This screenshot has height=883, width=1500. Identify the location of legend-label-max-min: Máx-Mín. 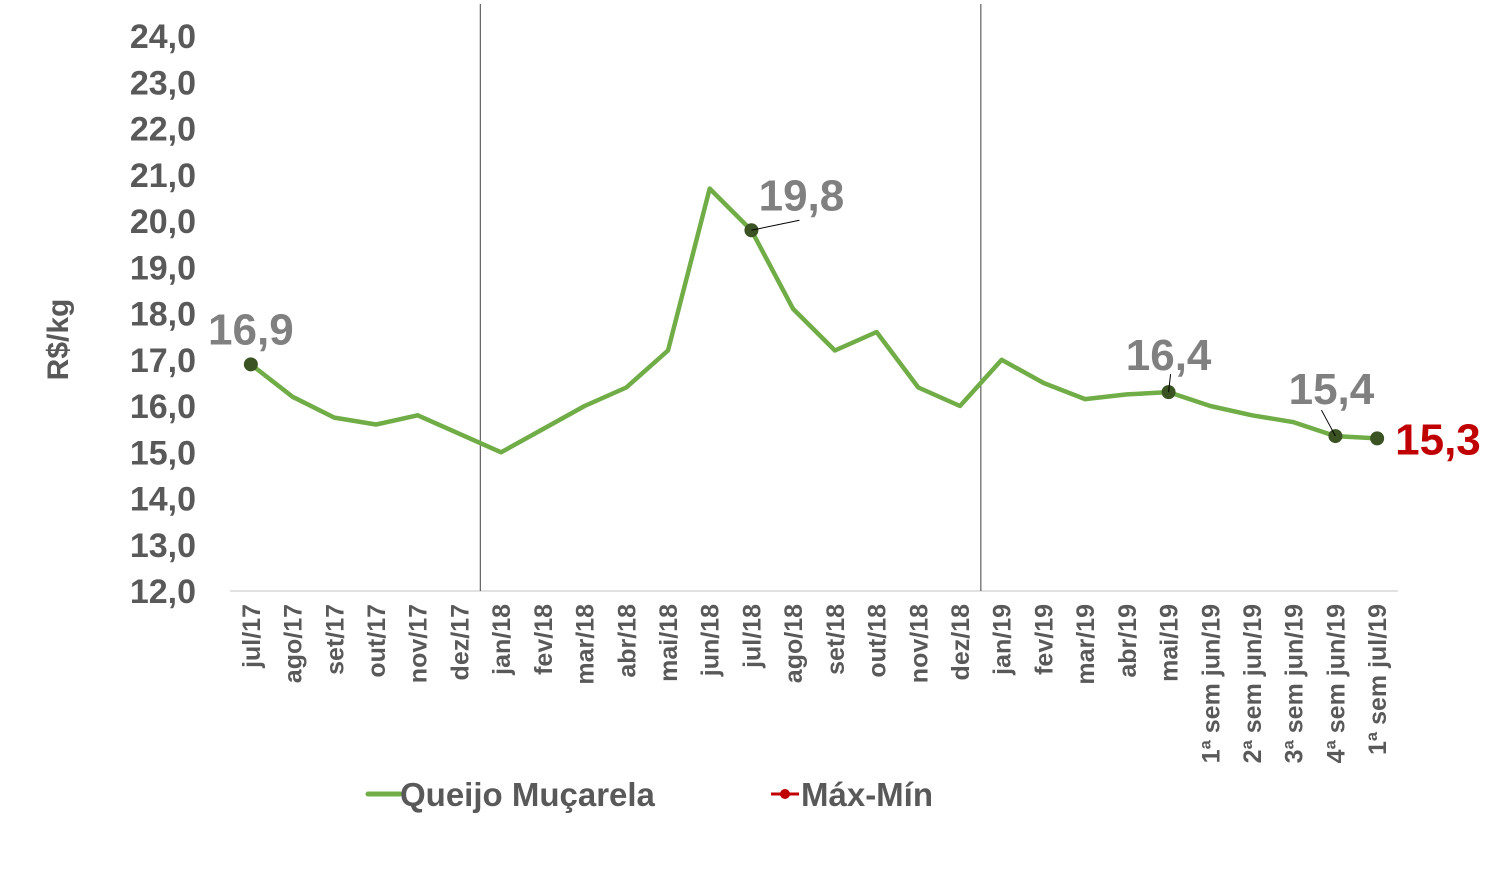
(867, 794).